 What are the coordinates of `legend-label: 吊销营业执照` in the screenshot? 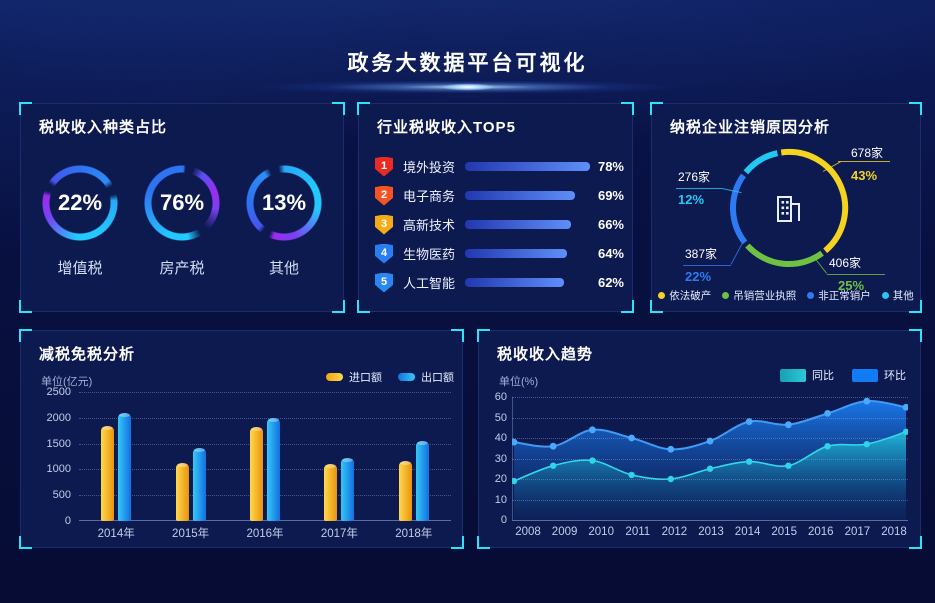 It's located at (765, 296).